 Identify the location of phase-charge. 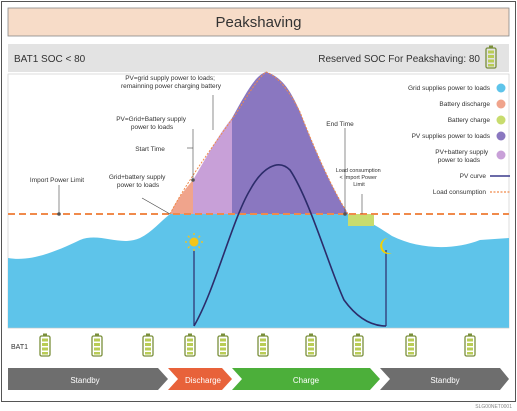
(306, 379).